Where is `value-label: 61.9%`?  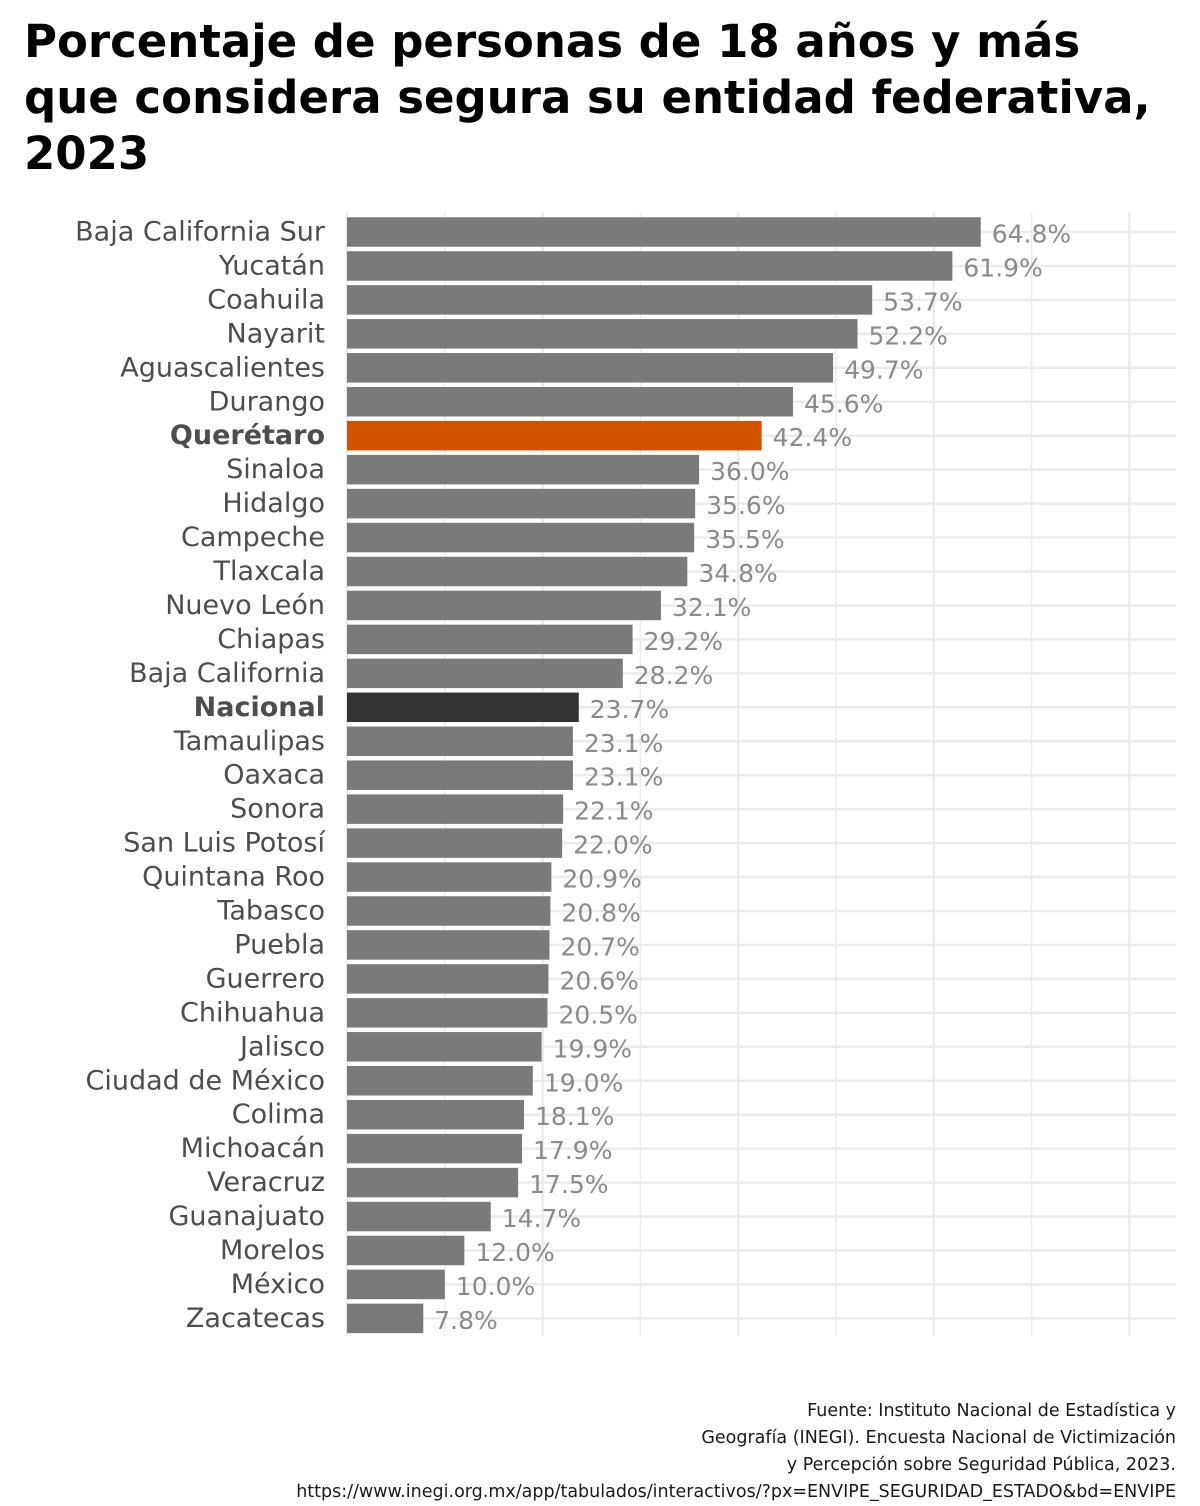 value-label: 61.9% is located at coordinates (1002, 267).